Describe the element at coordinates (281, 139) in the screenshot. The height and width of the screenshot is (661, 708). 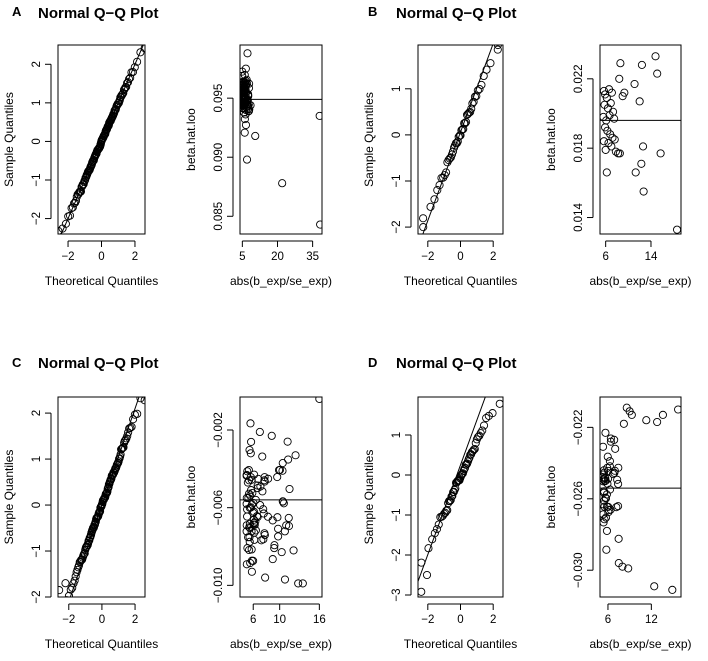
I see `plot-area` at that location.